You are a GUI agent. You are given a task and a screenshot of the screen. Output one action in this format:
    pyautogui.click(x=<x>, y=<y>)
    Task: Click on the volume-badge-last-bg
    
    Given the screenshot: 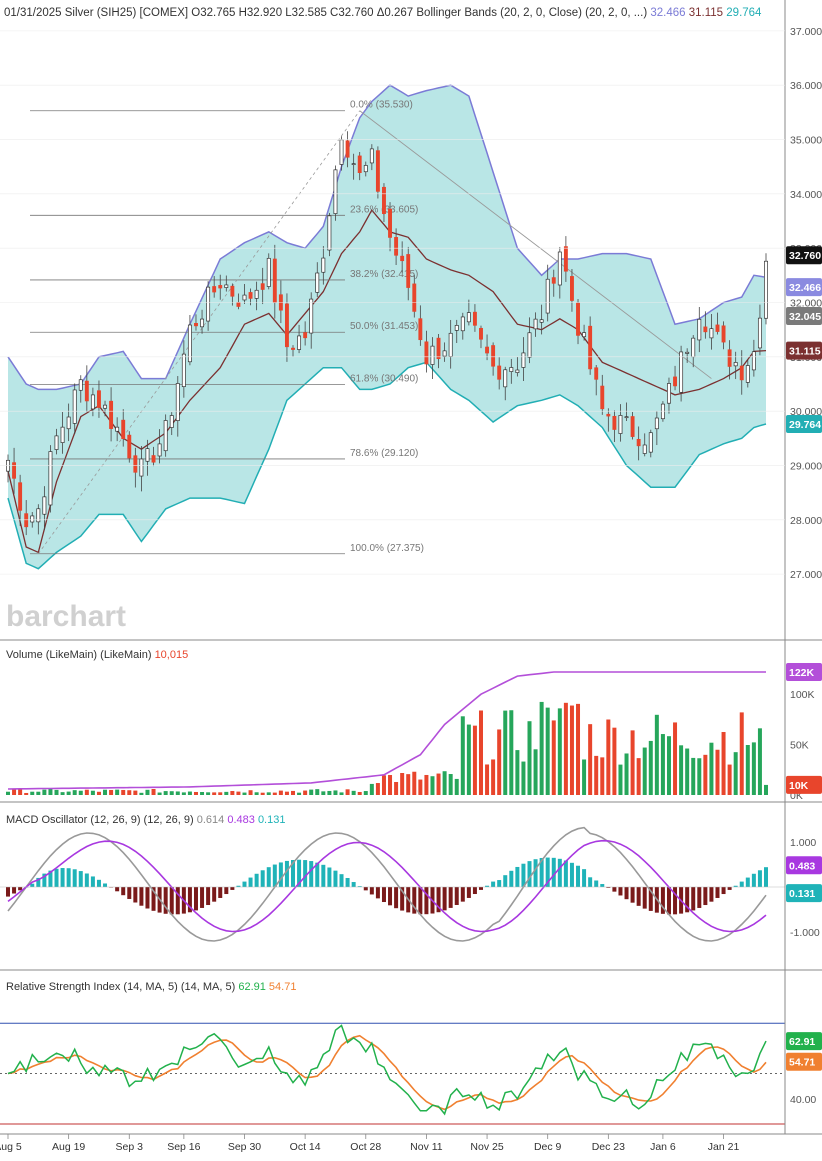 What is the action you would take?
    pyautogui.click(x=804, y=784)
    